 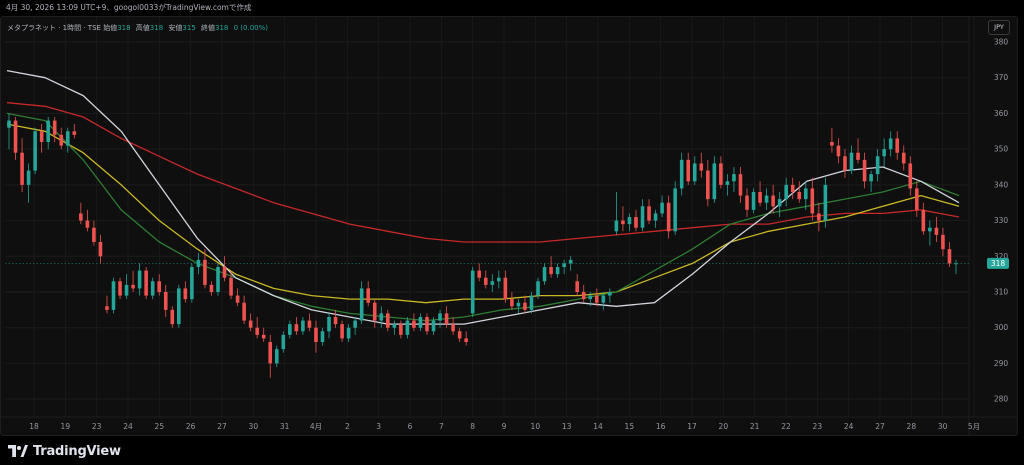 What do you see at coordinates (912, 426) in the screenshot?
I see `time-tick-label: 28` at bounding box center [912, 426].